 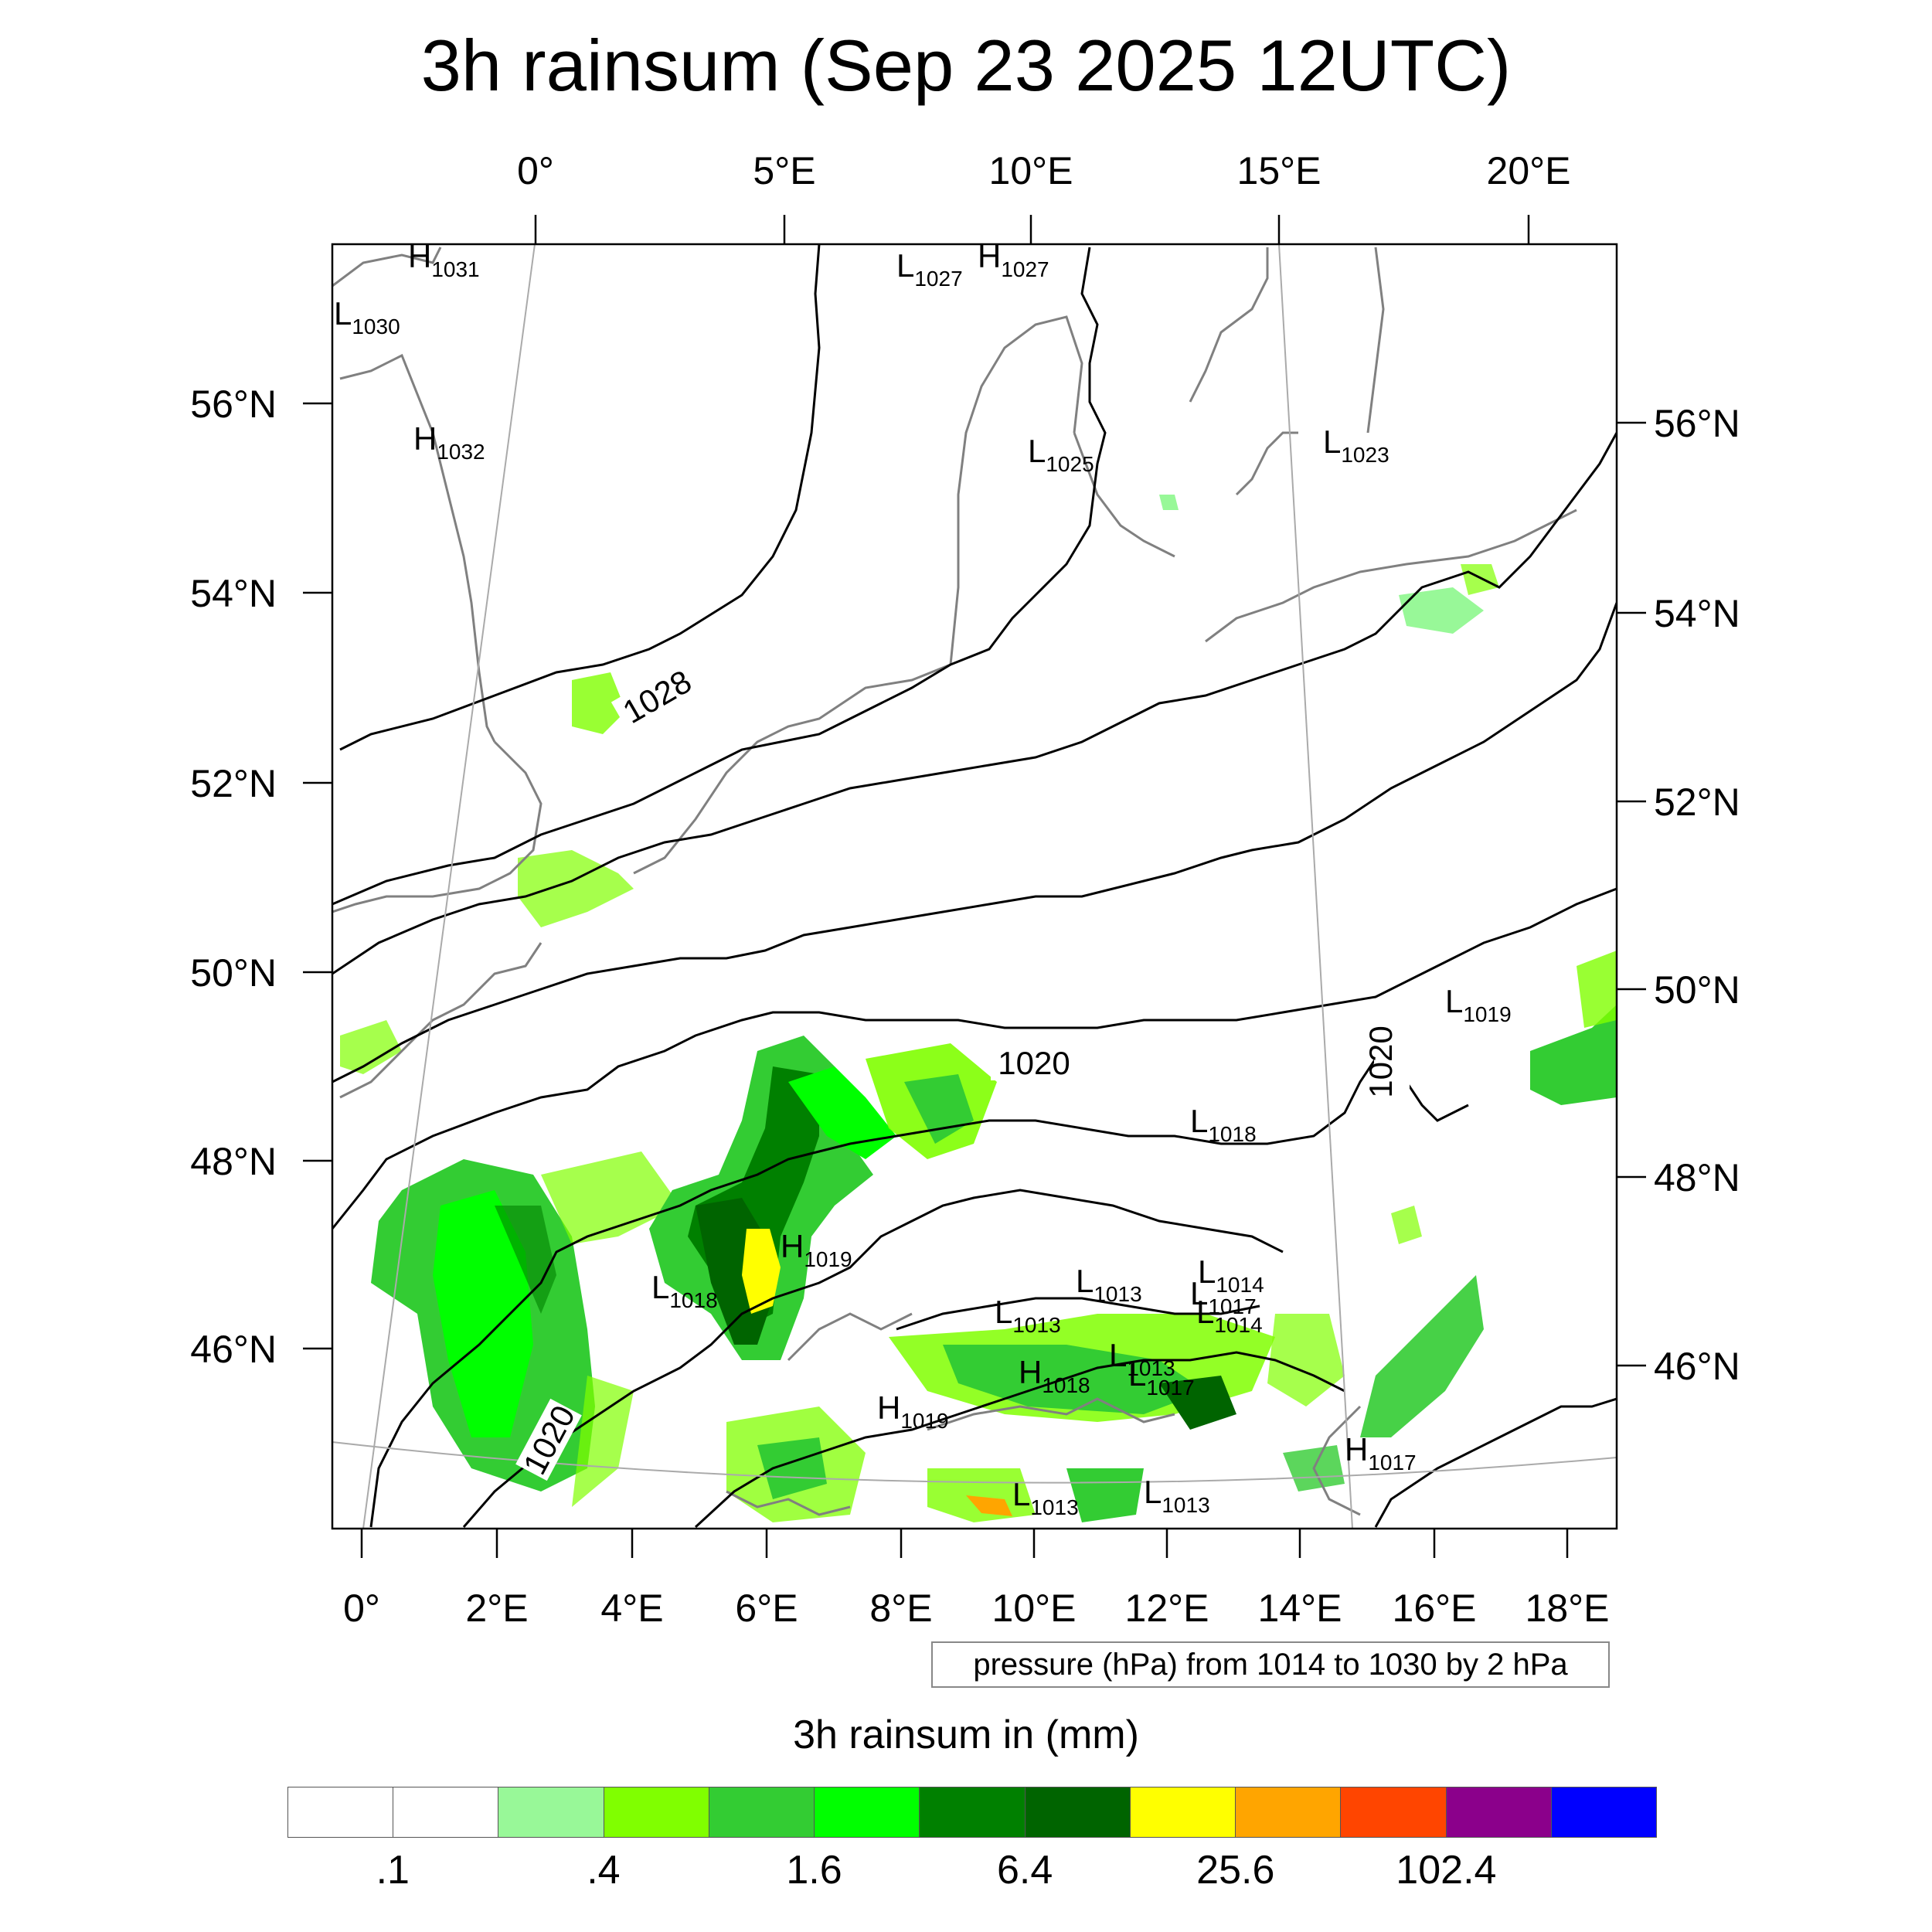 I want to click on top-lon-label: 15°E, so click(x=1279, y=170).